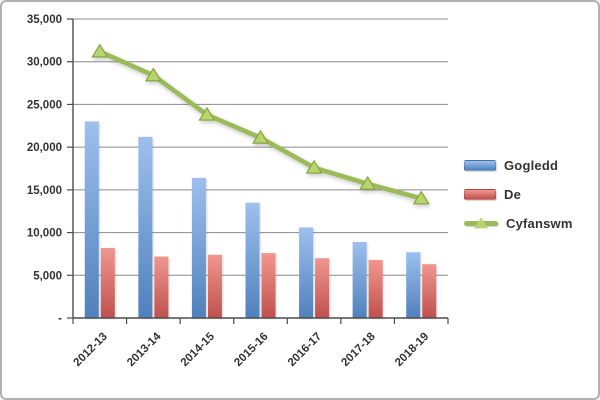 This screenshot has width=600, height=400. What do you see at coordinates (44, 234) in the screenshot?
I see `y-tick-label: 10,000` at bounding box center [44, 234].